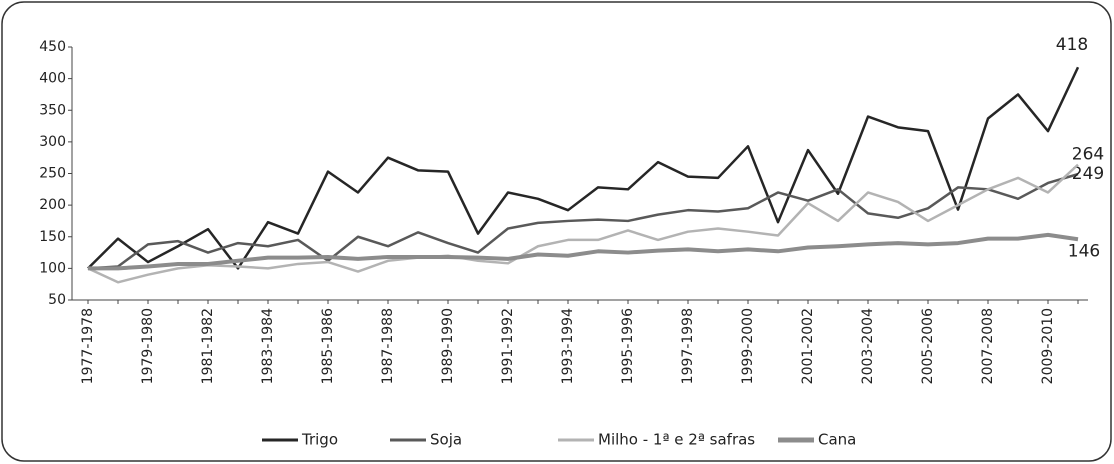  Describe the element at coordinates (868, 346) in the screenshot. I see `x-tick-label: 2003-2004` at that location.